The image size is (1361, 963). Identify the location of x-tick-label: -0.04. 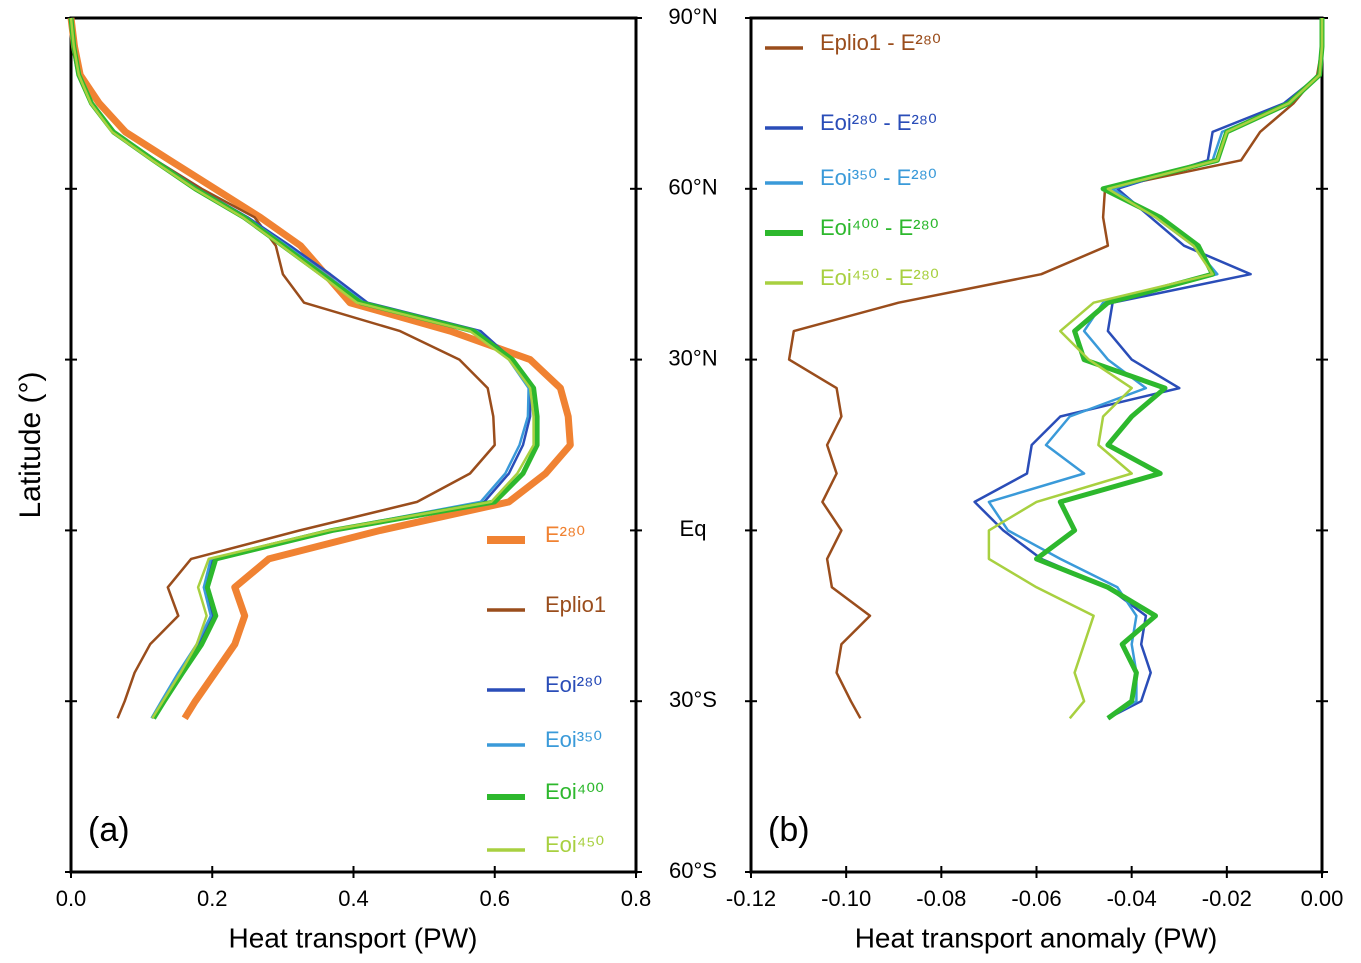
(1132, 898).